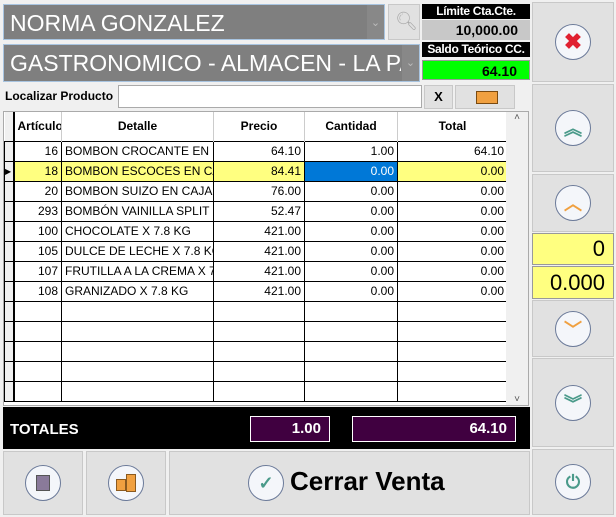  What do you see at coordinates (137, 251) in the screenshot?
I see `cell-detalle: DULCE DE LECHE X 7.8 KG` at bounding box center [137, 251].